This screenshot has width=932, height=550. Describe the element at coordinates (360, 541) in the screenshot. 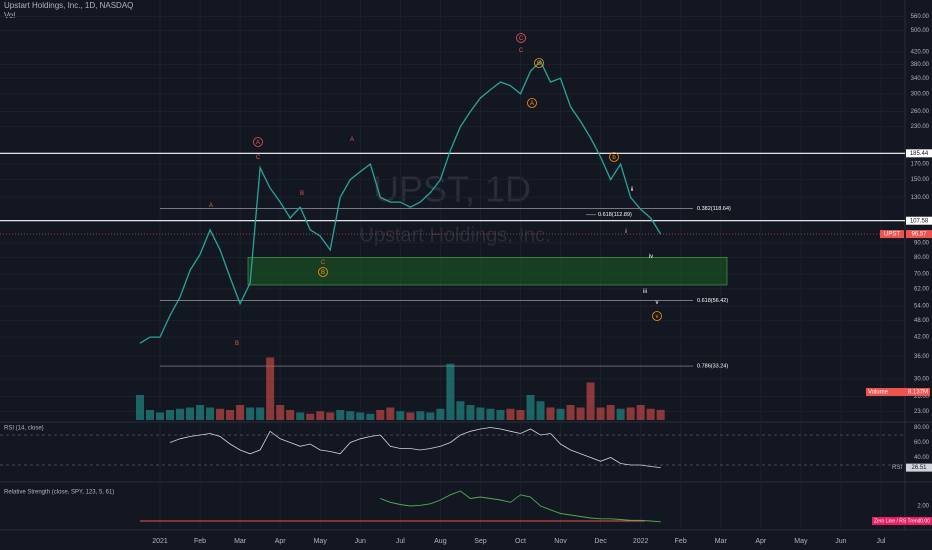

I see `x-tick-label: Jun` at that location.